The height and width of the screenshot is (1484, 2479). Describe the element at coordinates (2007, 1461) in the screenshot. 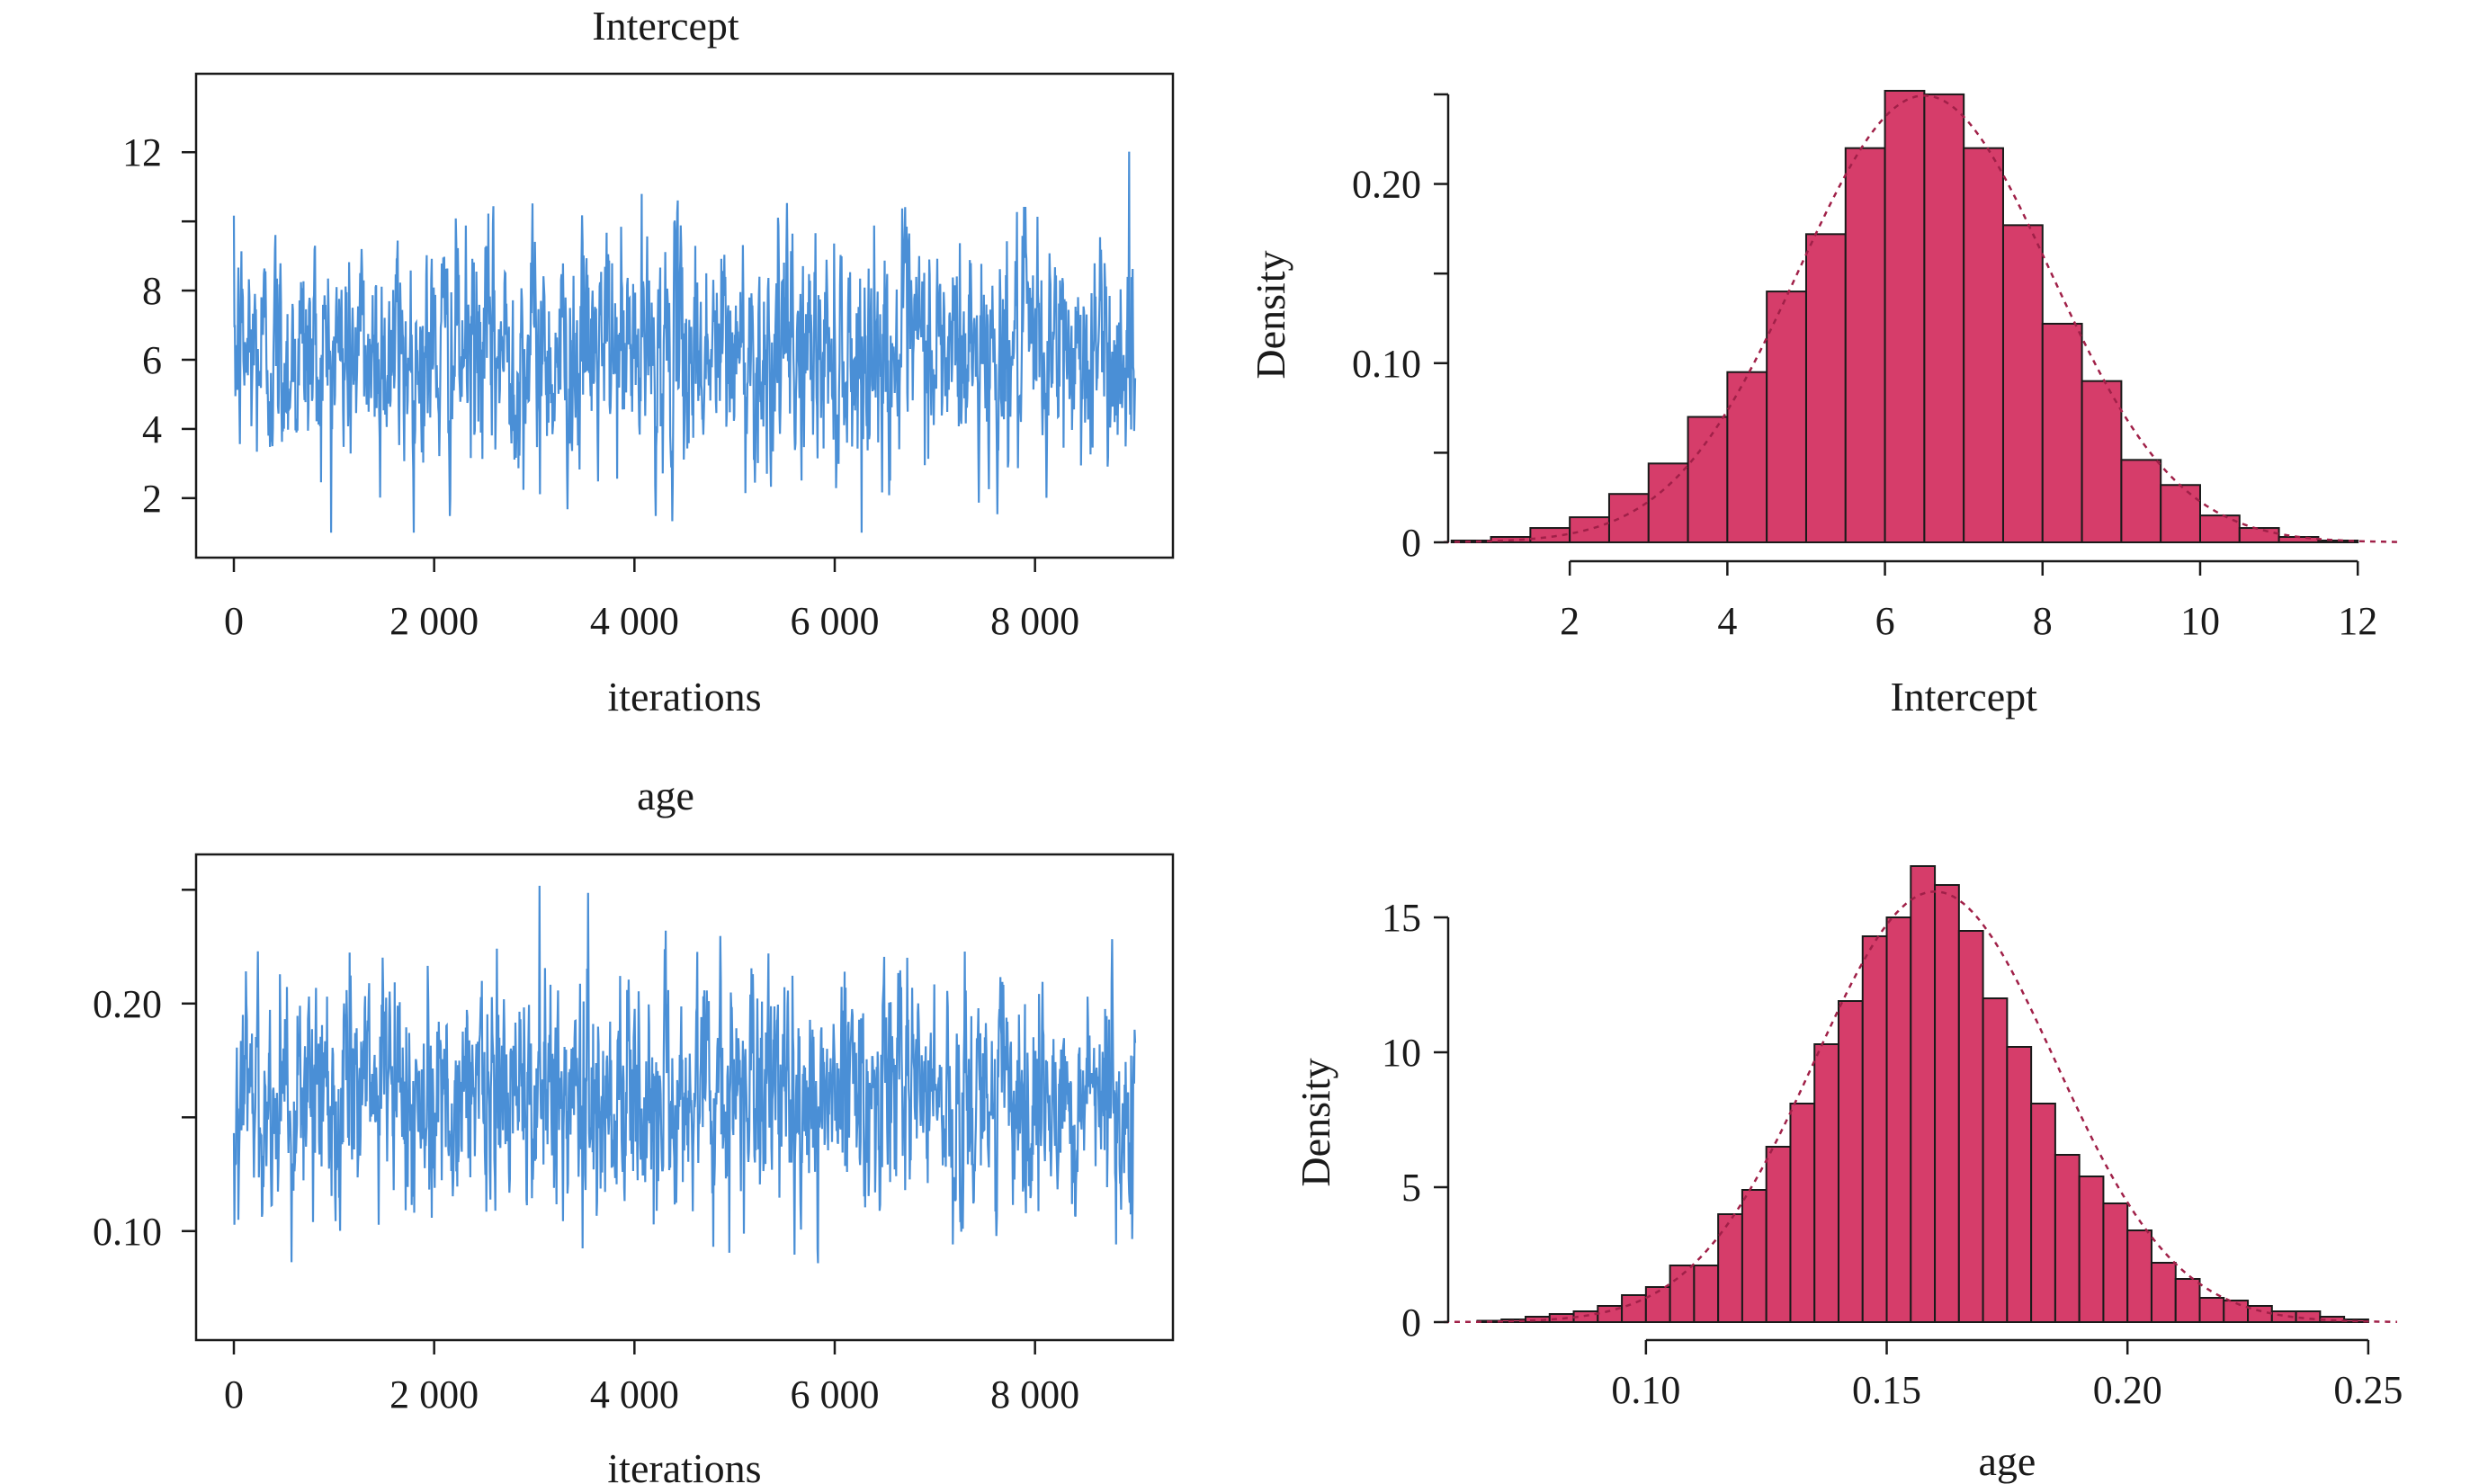

I see `x-axis-title: age` at that location.